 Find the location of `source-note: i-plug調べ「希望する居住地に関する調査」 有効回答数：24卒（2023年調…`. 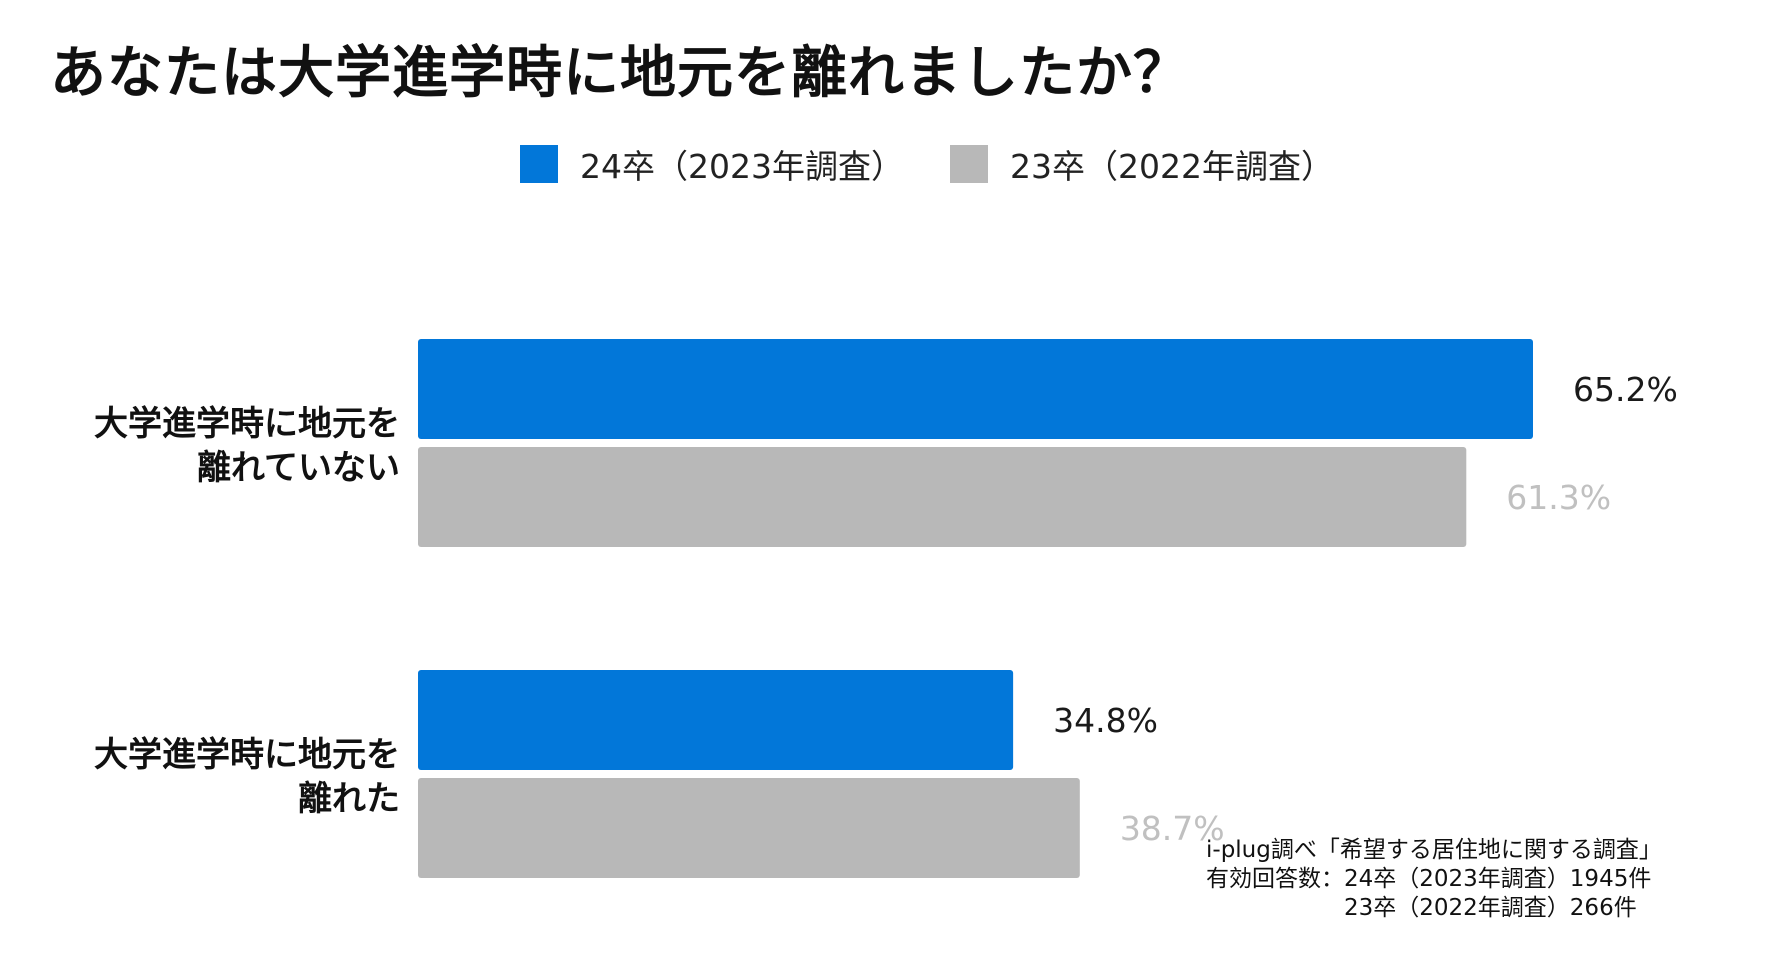

source-note: i-plug調べ「希望する居住地に関する調査」 有効回答数：24卒（2023年調… is located at coordinates (1434, 879).